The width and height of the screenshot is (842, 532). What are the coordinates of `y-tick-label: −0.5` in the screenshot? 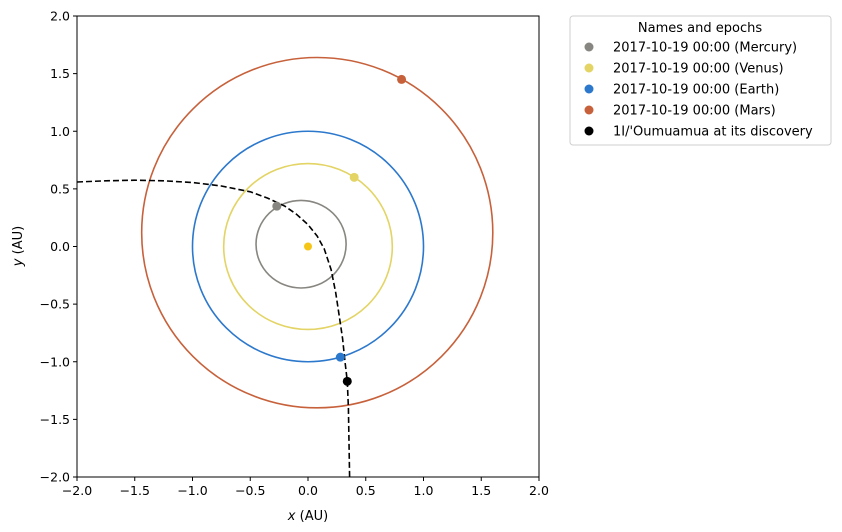 It's located at (55, 304).